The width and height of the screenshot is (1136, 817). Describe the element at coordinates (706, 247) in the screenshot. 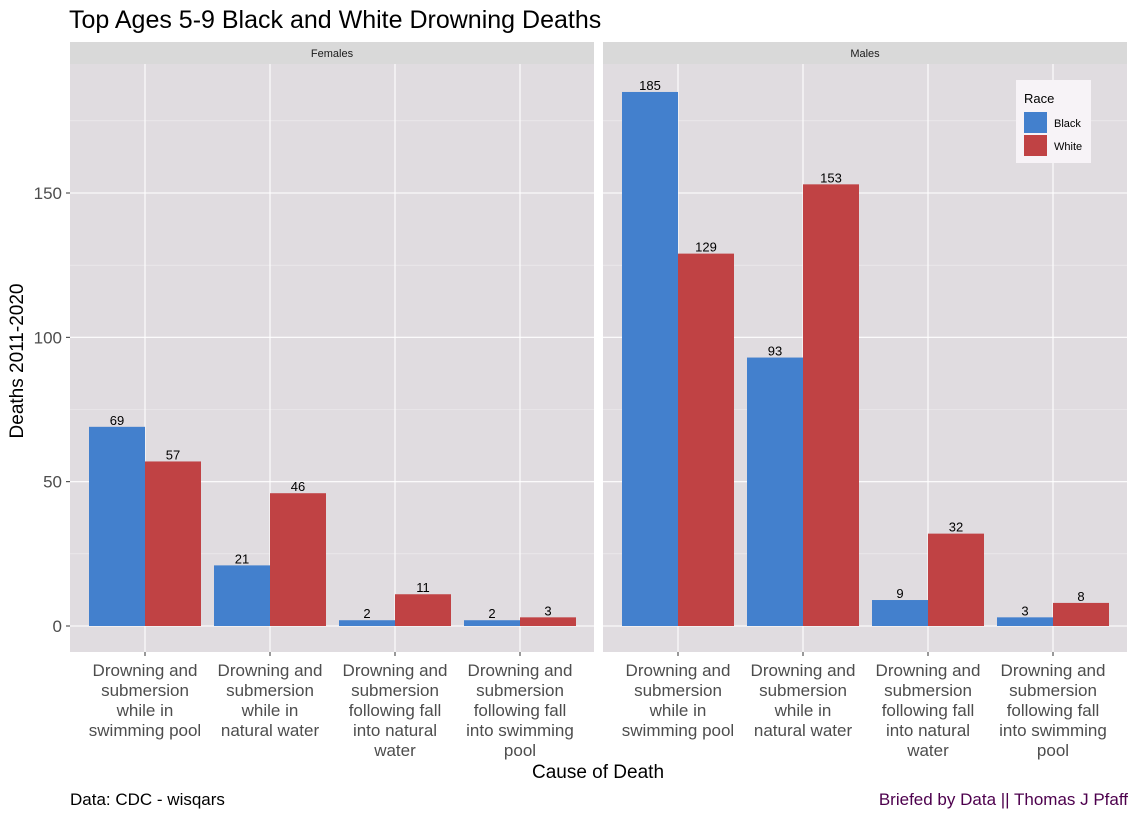

I see `bar-value-label: 129` at that location.